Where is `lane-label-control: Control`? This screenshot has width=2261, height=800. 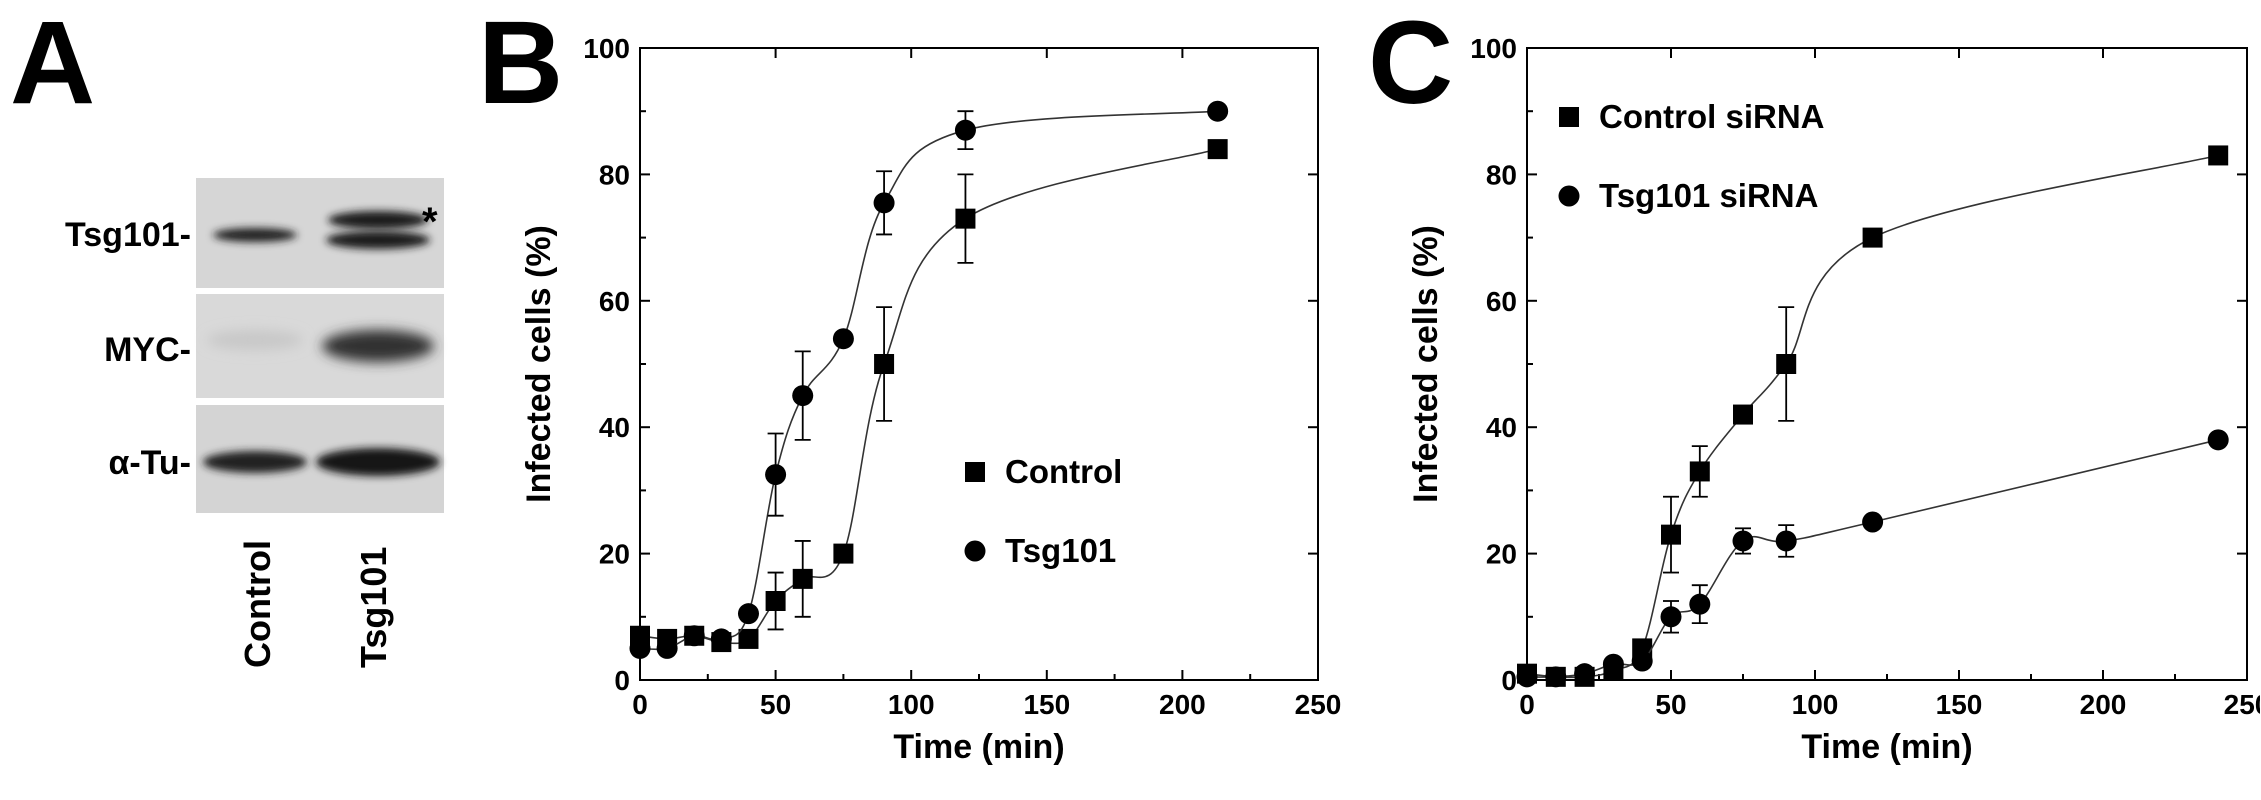
lane-label-control: Control is located at coordinates (257, 604).